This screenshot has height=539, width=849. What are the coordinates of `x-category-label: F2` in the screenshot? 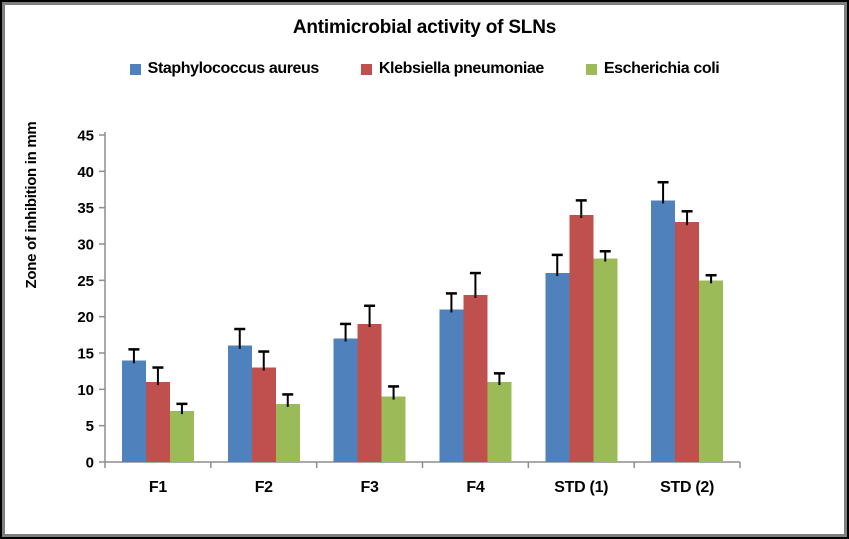 It's located at (264, 487).